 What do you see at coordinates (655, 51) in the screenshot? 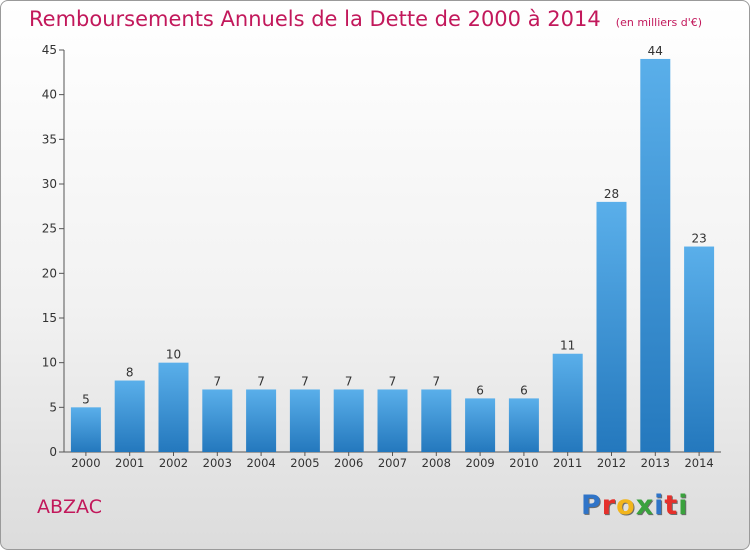
I see `data-label: 44` at bounding box center [655, 51].